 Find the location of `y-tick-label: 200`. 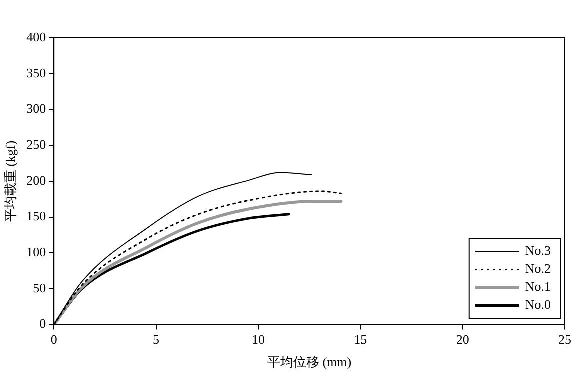

y-tick-label: 200 is located at coordinates (36, 180).